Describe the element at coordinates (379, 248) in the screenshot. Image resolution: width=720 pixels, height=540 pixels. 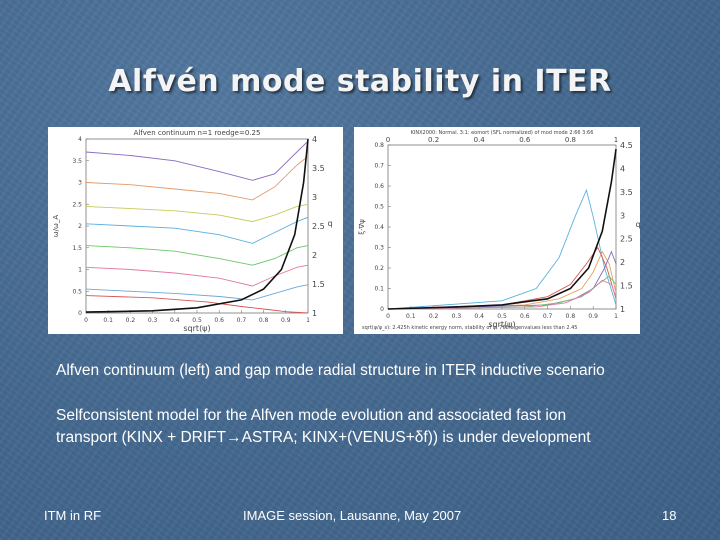
I see `y-tick-label: 0.3` at that location.